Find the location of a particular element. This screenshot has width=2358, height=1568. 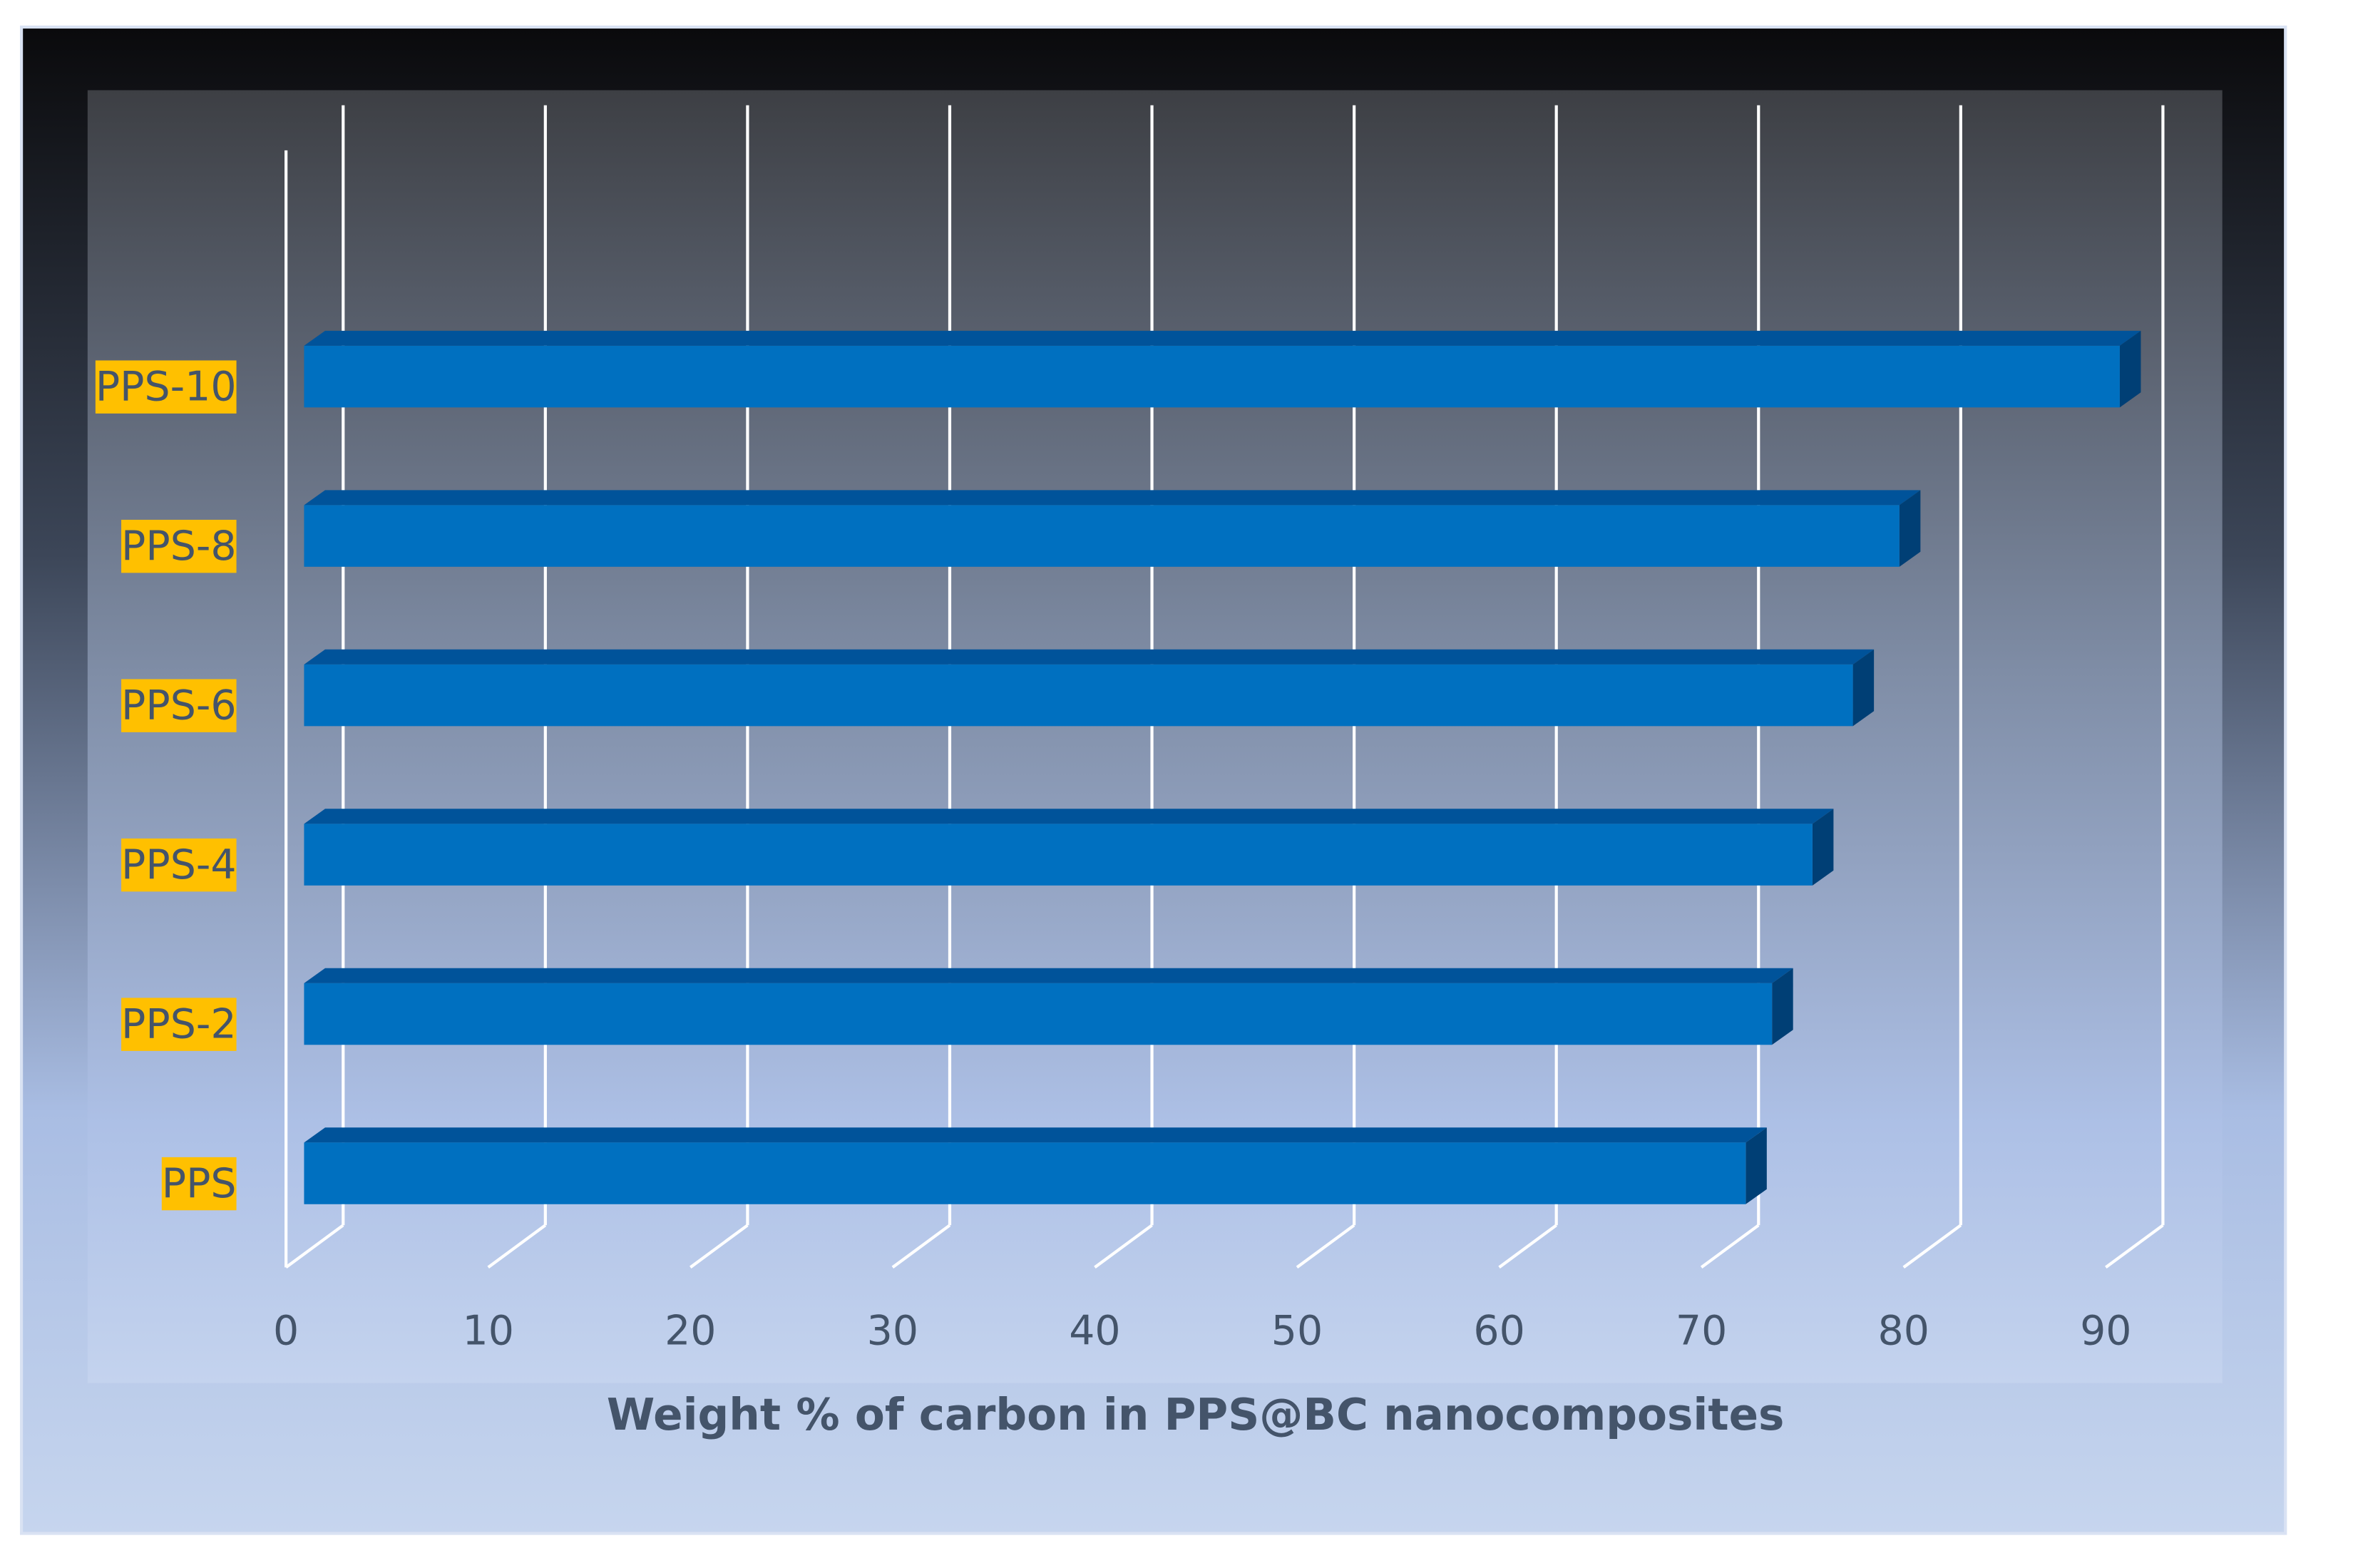

y-tick-label: PPS-10 is located at coordinates (166, 387).